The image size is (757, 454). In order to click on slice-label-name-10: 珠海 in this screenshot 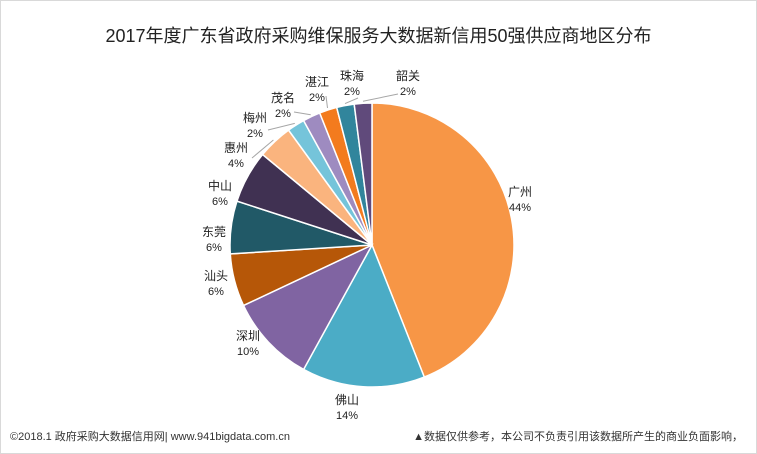, I will do `click(352, 75)`.